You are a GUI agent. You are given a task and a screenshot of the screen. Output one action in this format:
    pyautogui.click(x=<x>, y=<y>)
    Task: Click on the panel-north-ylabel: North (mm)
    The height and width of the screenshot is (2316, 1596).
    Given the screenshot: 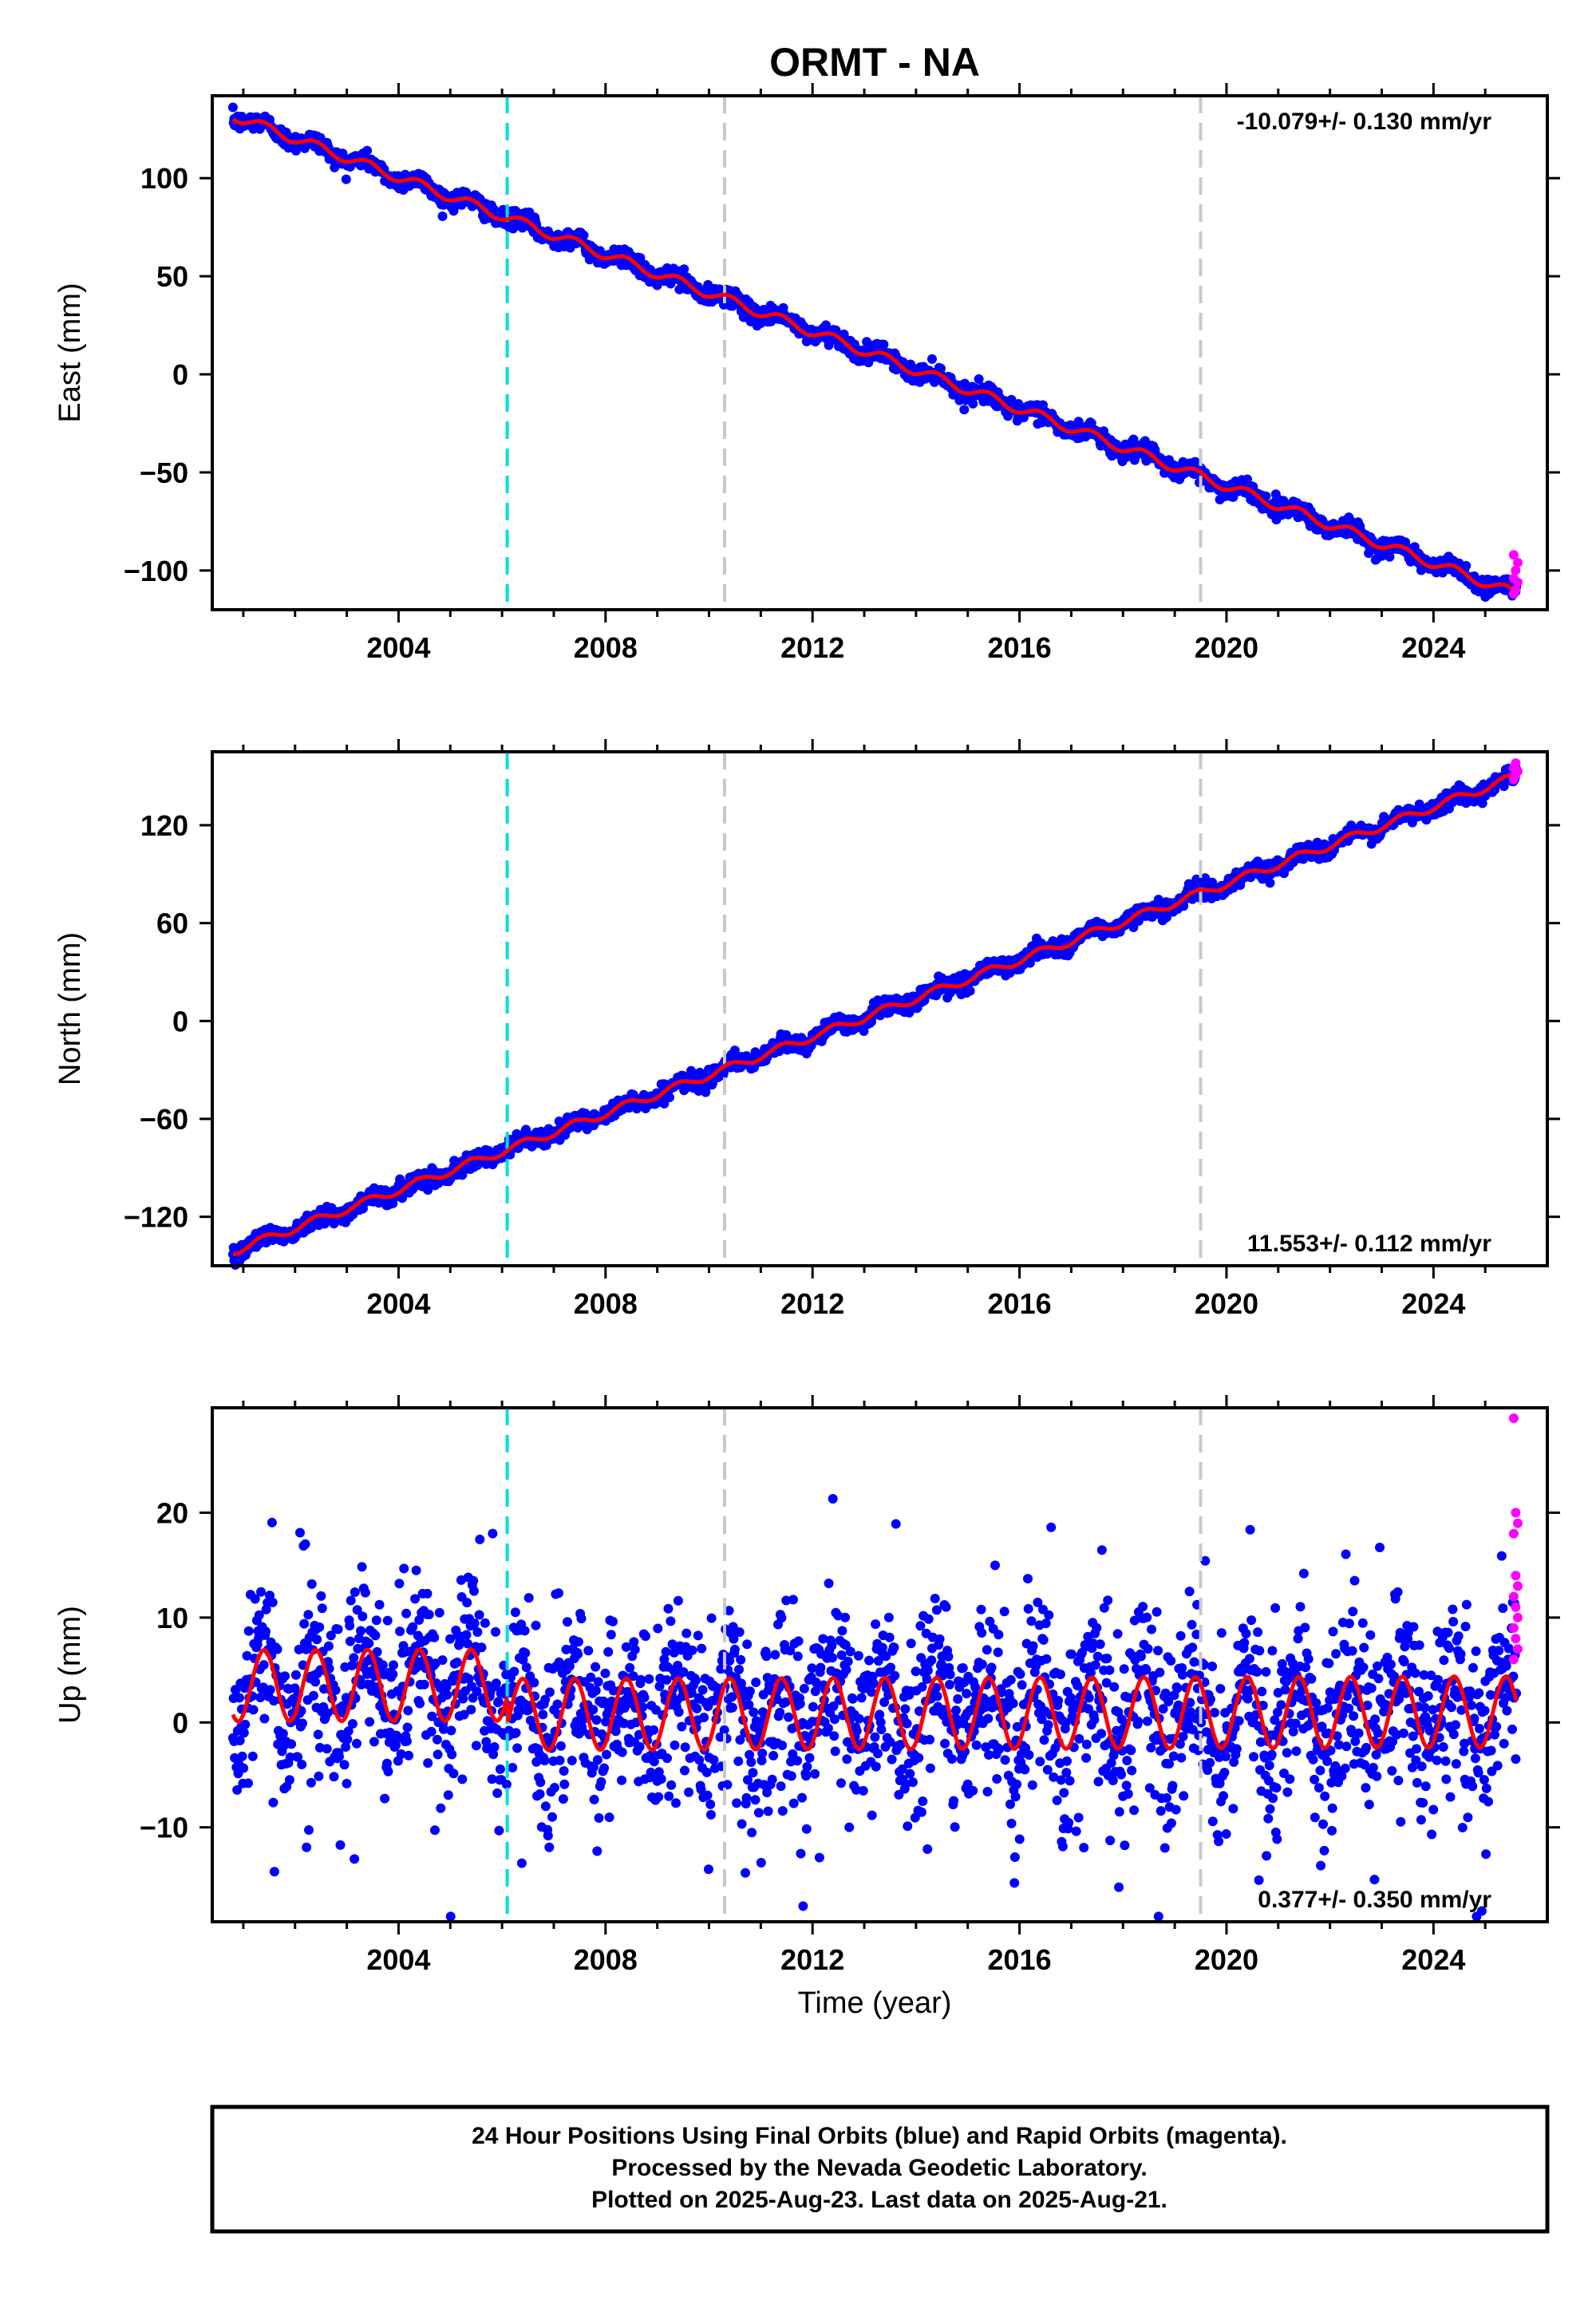 What is the action you would take?
    pyautogui.click(x=70, y=1008)
    